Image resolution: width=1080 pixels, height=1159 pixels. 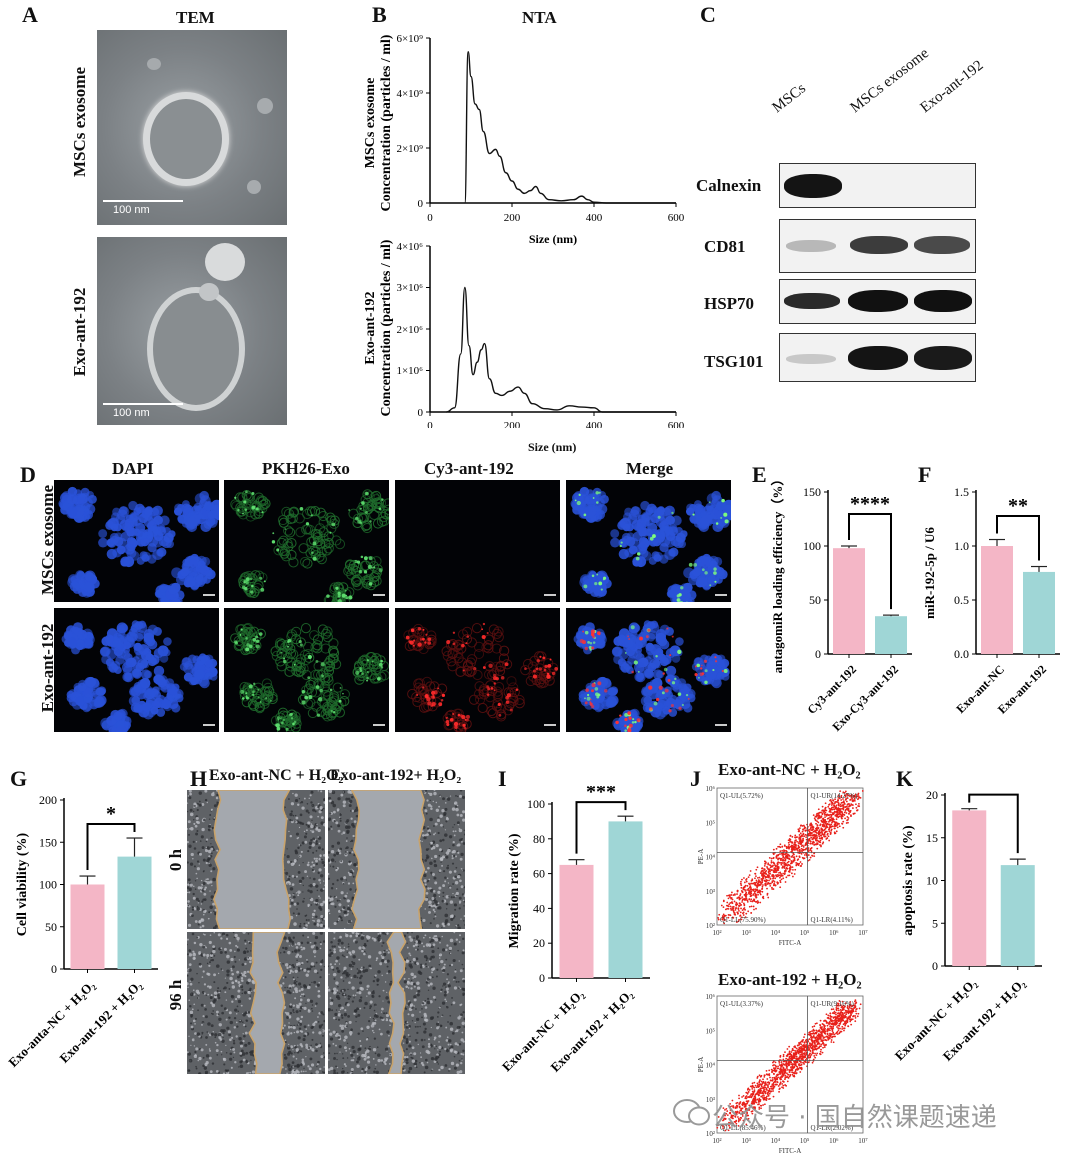 What do you see at coordinates (413, 121) in the screenshot?
I see `nta-top-ytick: 0 2×10⁹ 4×10⁹ 6×10⁹` at bounding box center [413, 121].